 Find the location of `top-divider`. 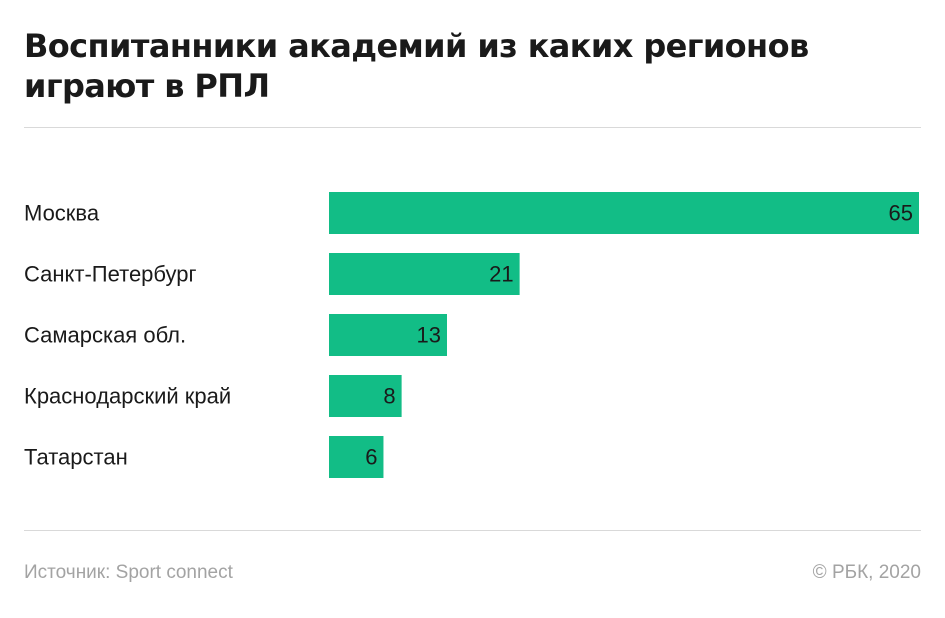

top-divider is located at coordinates (472, 127).